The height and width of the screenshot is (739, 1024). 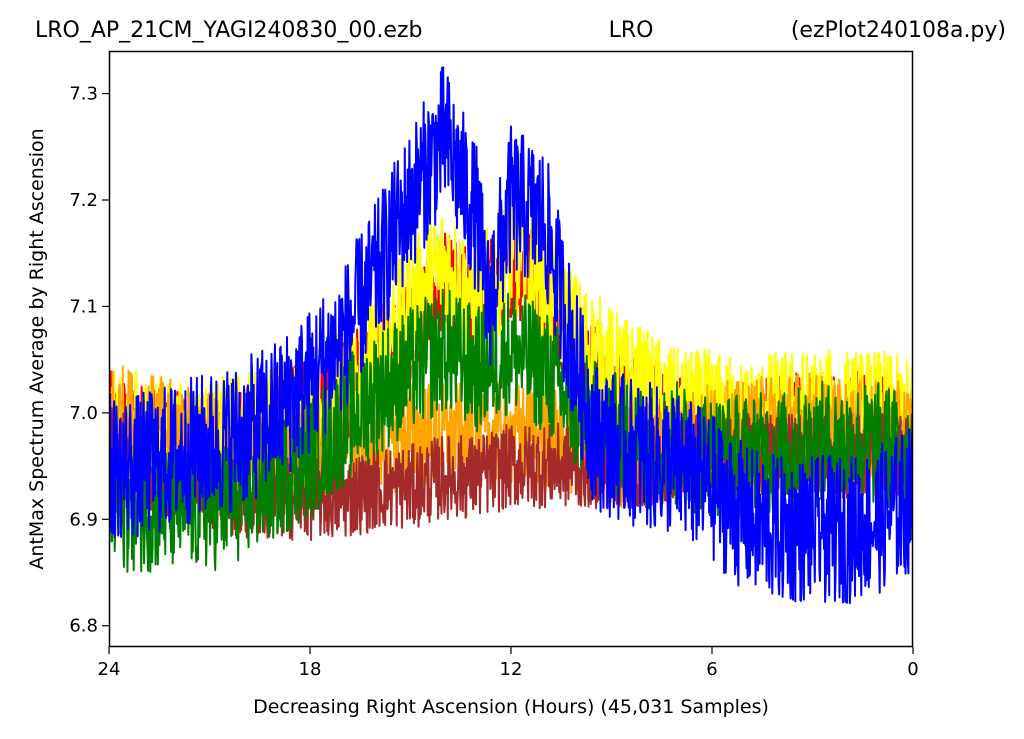 I want to click on chart-title-left: LRO_AP_21CM_YAGI240830_00.ezb, so click(x=228, y=30).